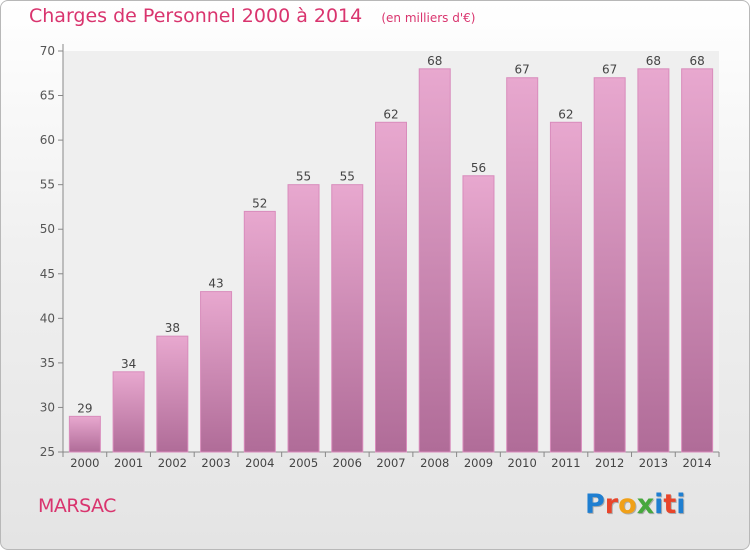  I want to click on x-tick-label: 2007, so click(390, 463).